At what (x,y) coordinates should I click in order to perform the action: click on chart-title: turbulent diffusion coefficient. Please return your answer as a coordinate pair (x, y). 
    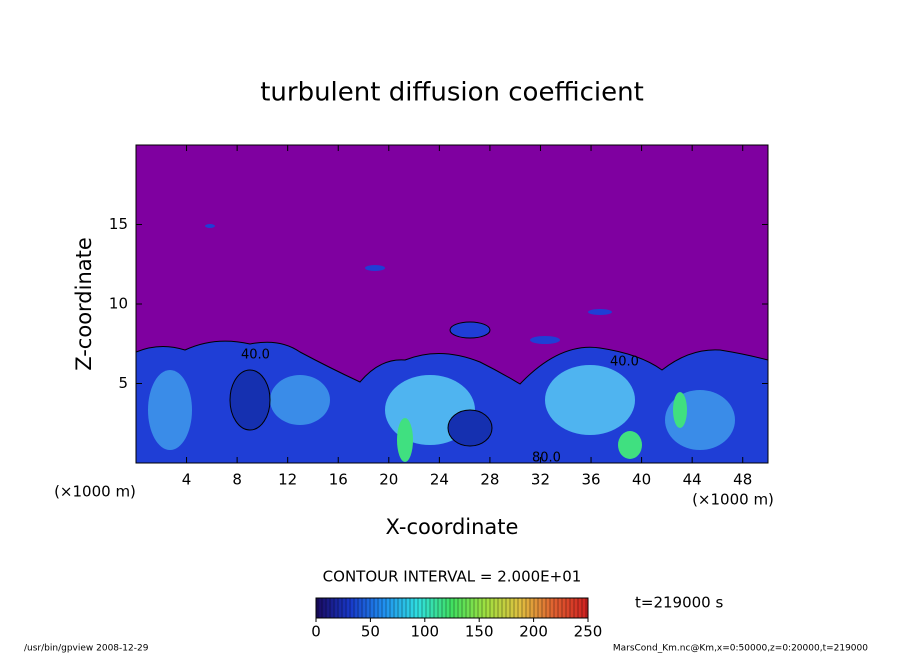
    Looking at the image, I should click on (452, 93).